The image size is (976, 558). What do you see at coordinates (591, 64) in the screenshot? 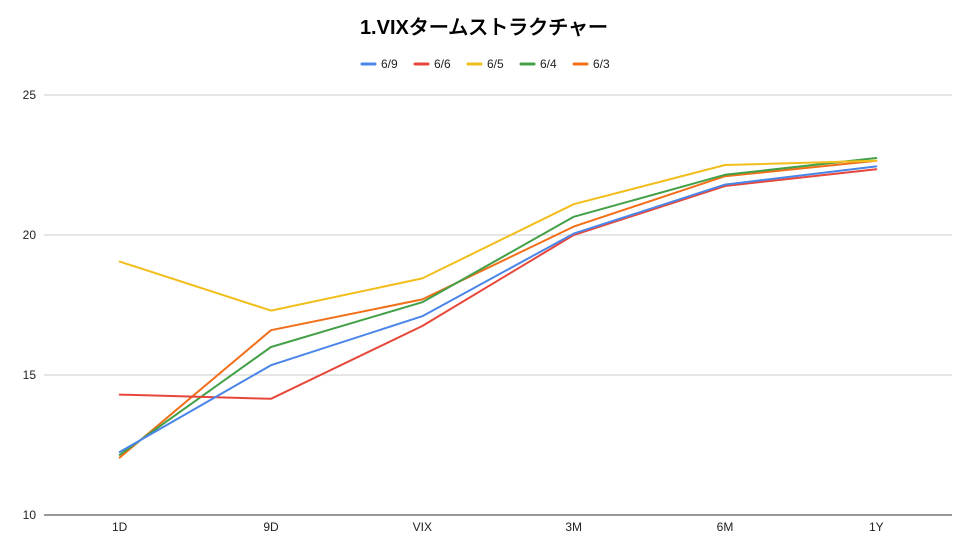
I see `legend-item: 6/3` at bounding box center [591, 64].